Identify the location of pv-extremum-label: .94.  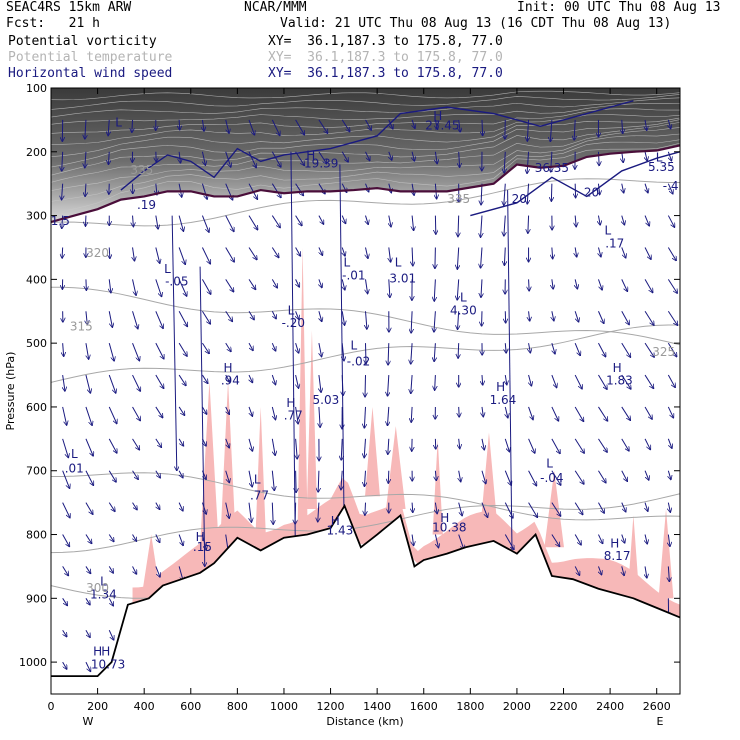
(230, 381).